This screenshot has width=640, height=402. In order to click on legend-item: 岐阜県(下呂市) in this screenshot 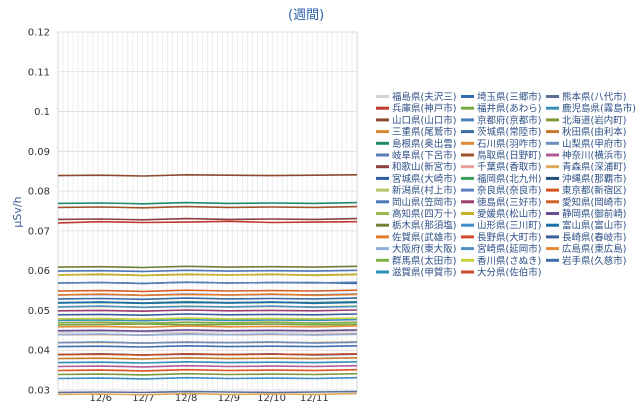, I will do `click(416, 156)`.